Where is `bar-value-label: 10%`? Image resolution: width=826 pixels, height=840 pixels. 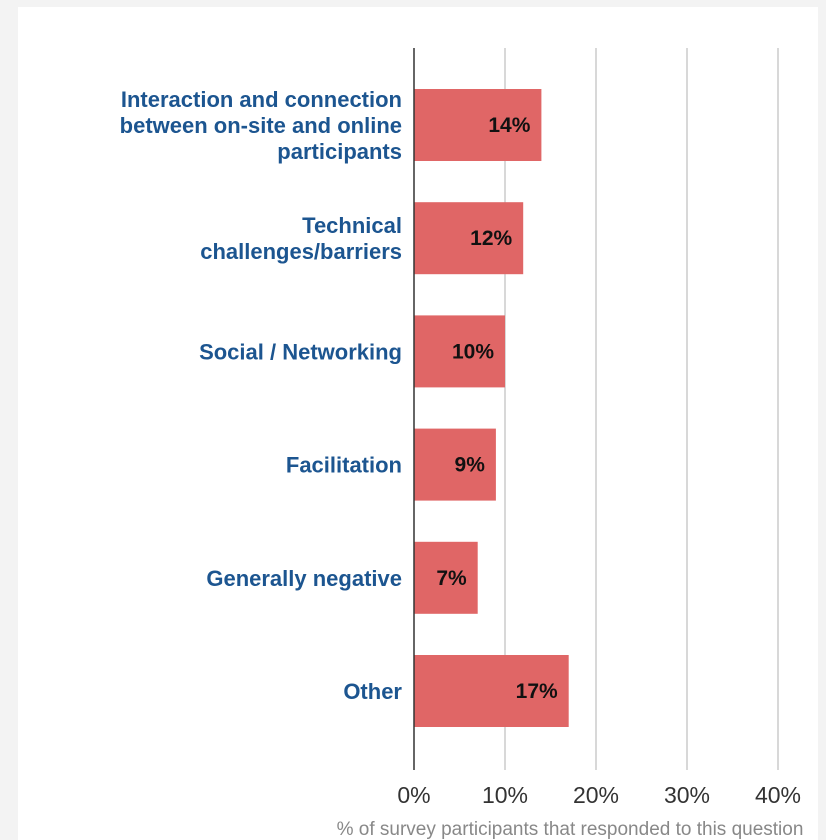 bar-value-label: 10% is located at coordinates (473, 351).